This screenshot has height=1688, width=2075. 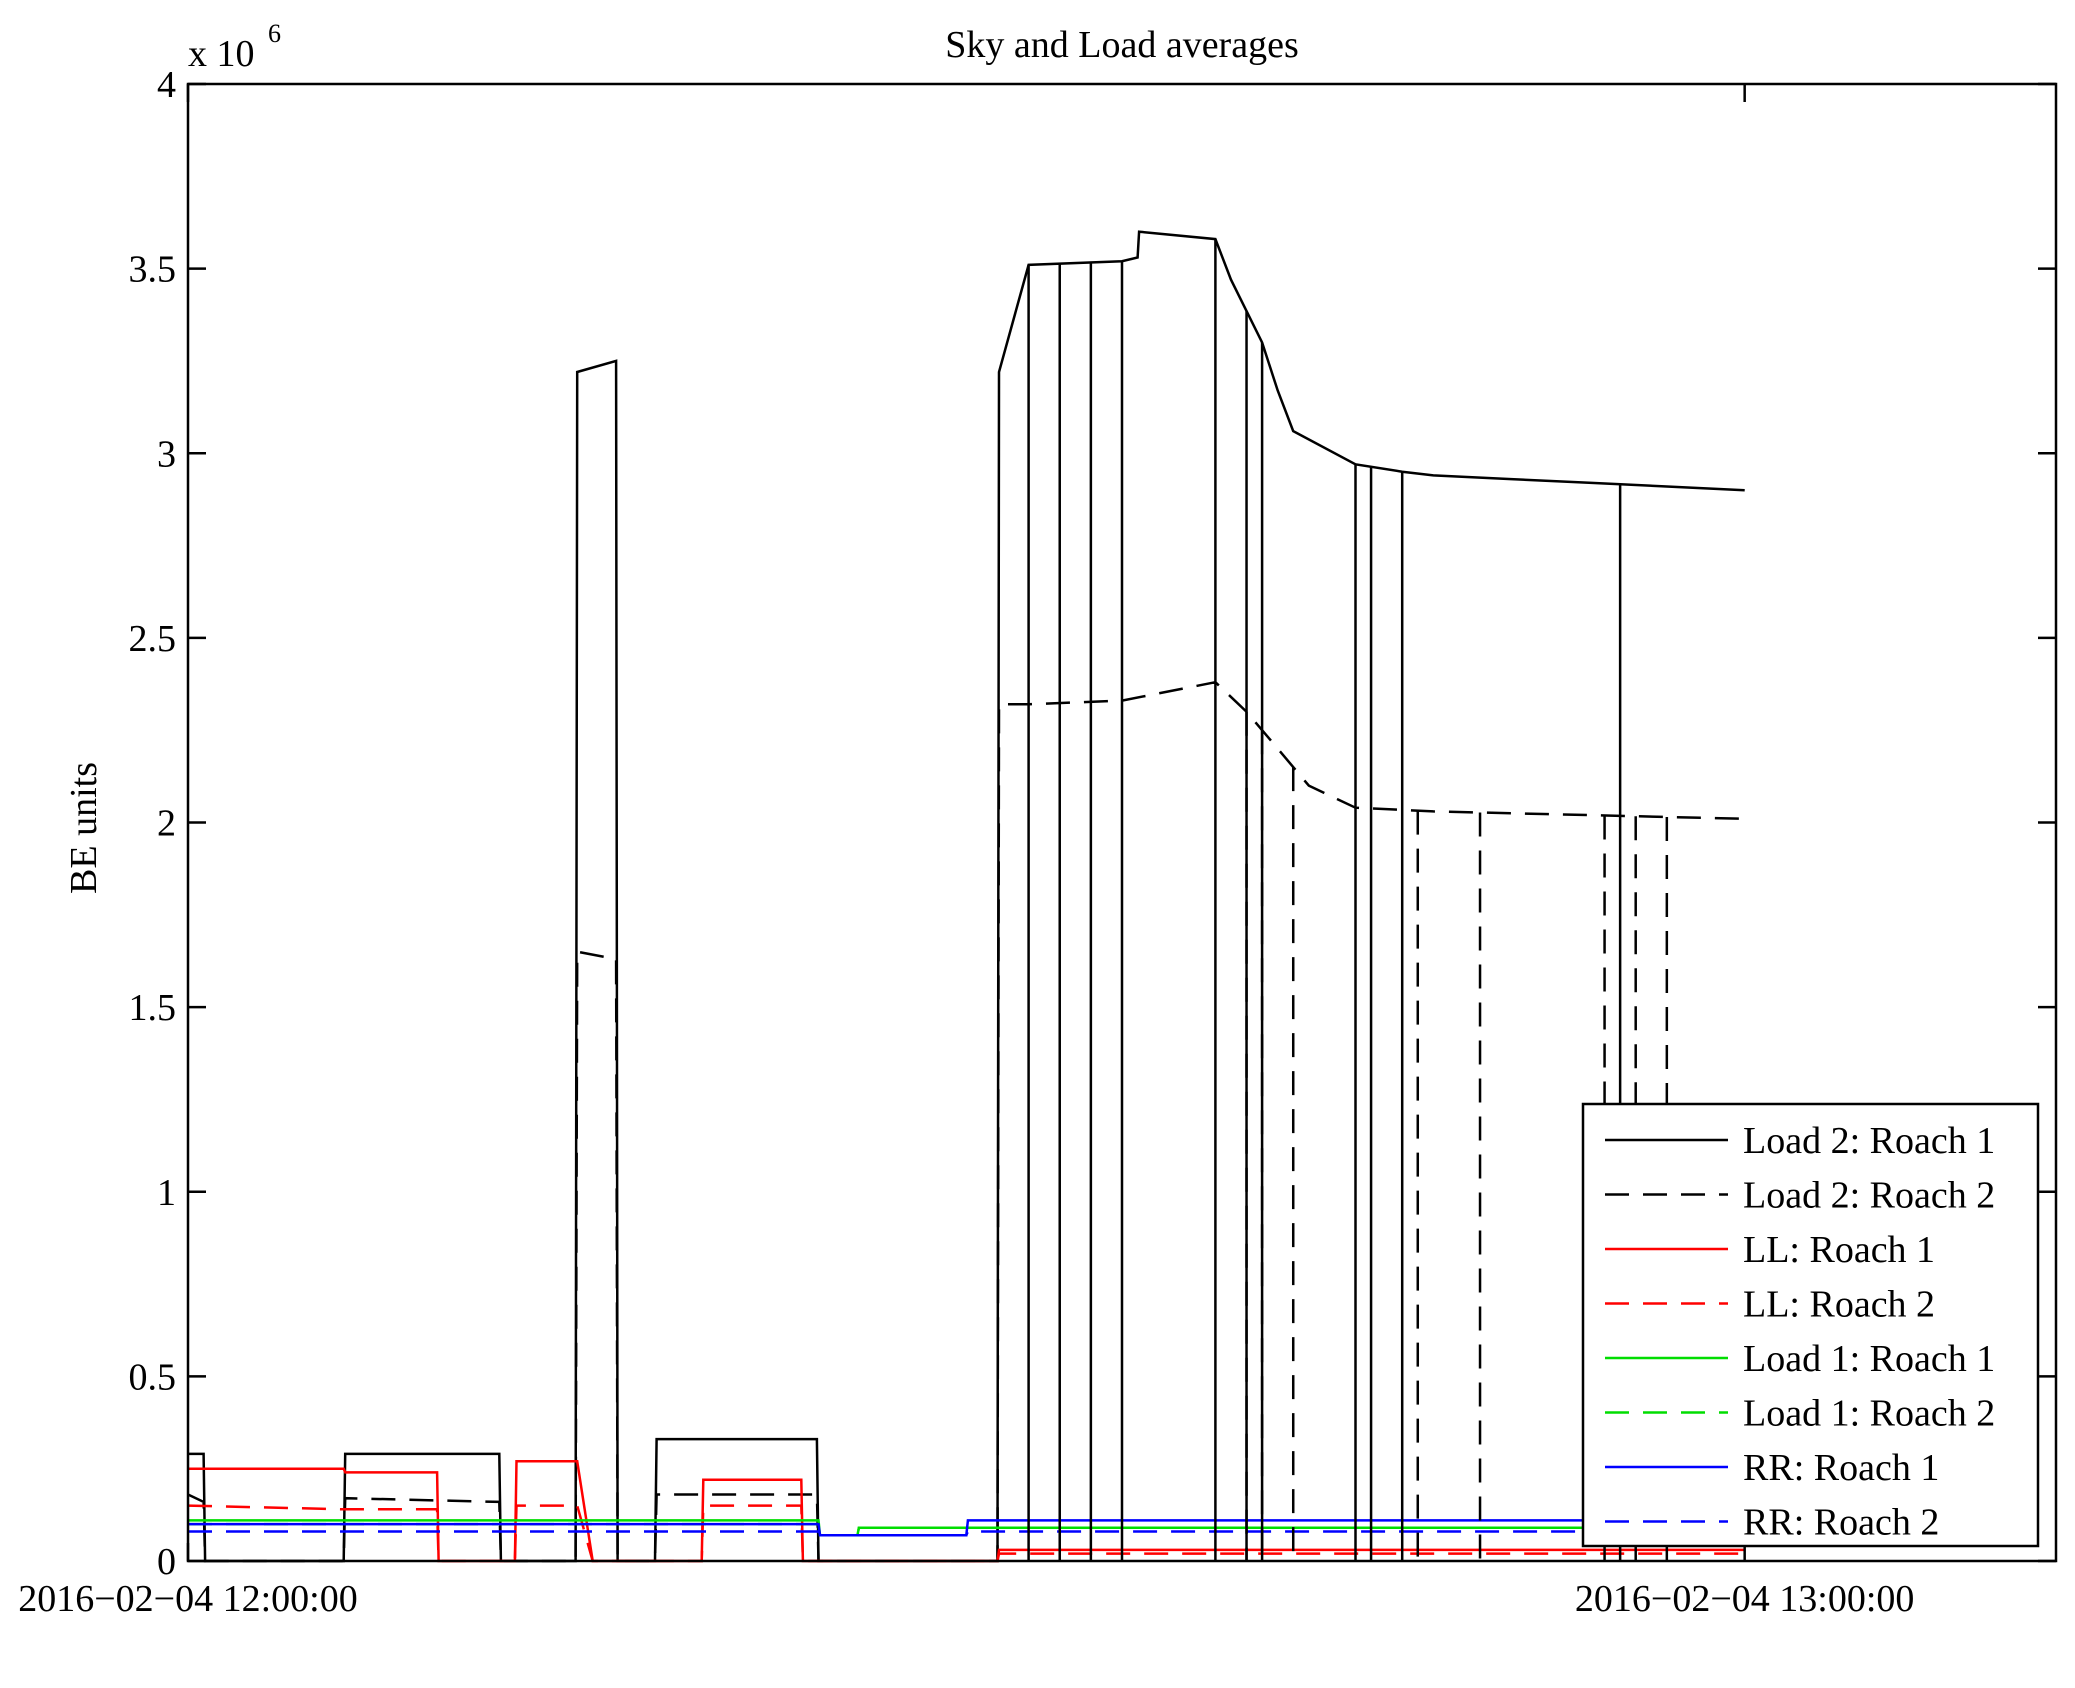 I want to click on y-tick-label: 4, so click(x=166, y=85).